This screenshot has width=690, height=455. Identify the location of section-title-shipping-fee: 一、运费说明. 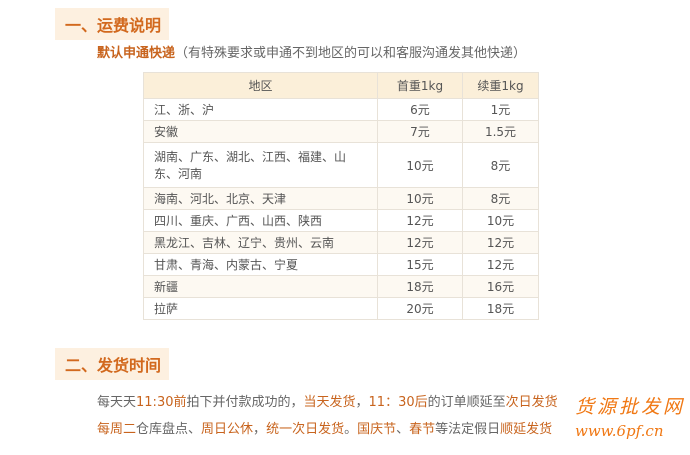
(112, 24).